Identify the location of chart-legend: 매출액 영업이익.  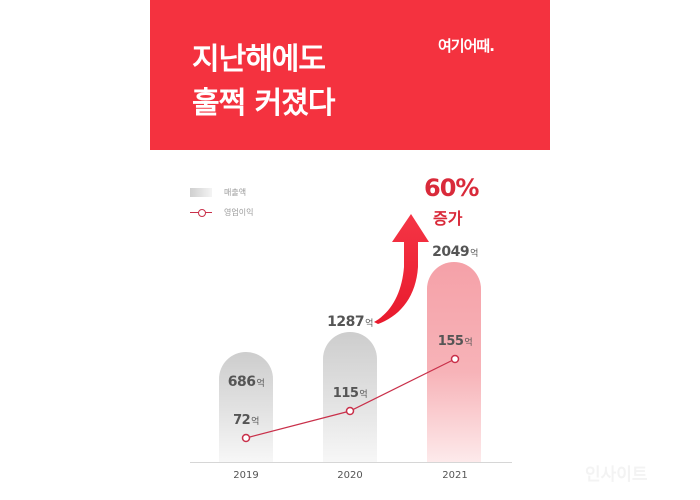
(221, 202).